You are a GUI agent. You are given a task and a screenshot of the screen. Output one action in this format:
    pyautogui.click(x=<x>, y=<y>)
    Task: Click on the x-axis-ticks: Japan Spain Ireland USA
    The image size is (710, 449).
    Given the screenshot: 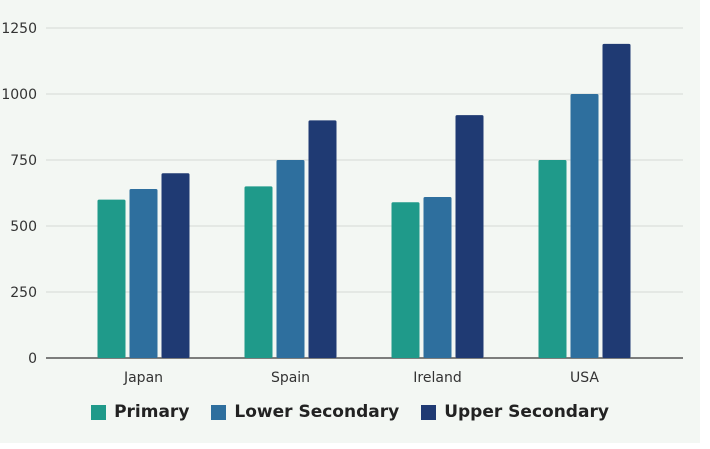 What is the action you would take?
    pyautogui.click(x=361, y=378)
    